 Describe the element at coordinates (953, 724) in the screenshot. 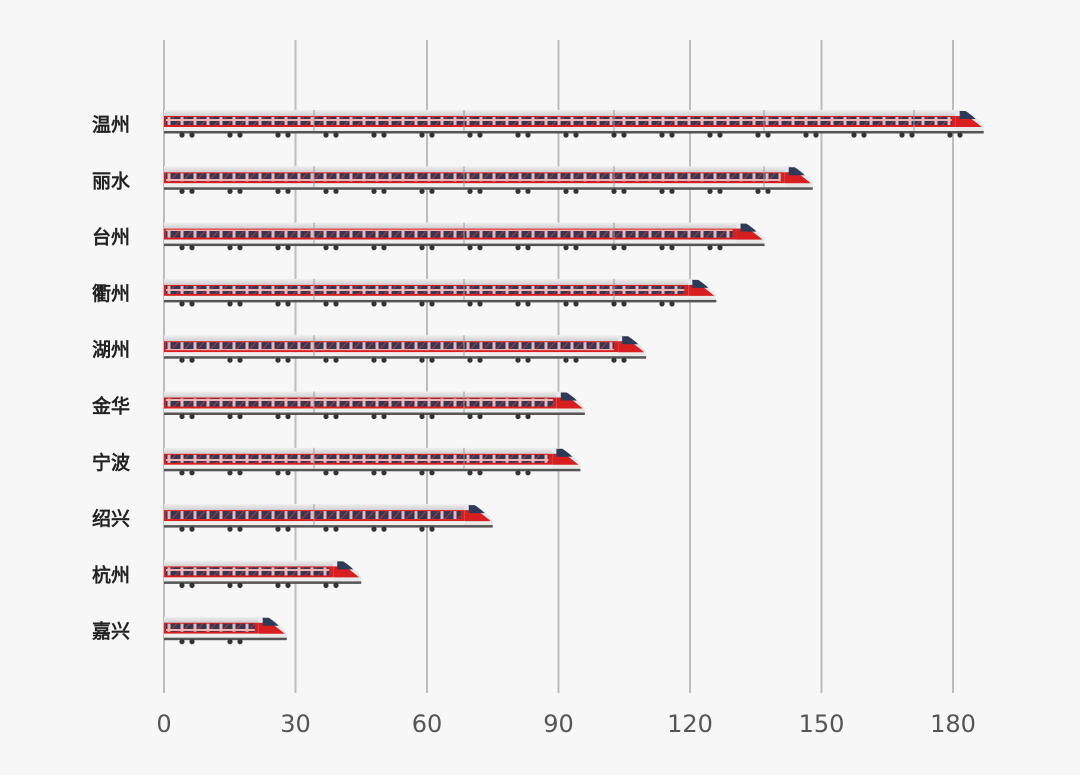

I see `x-tick-label: 180` at that location.